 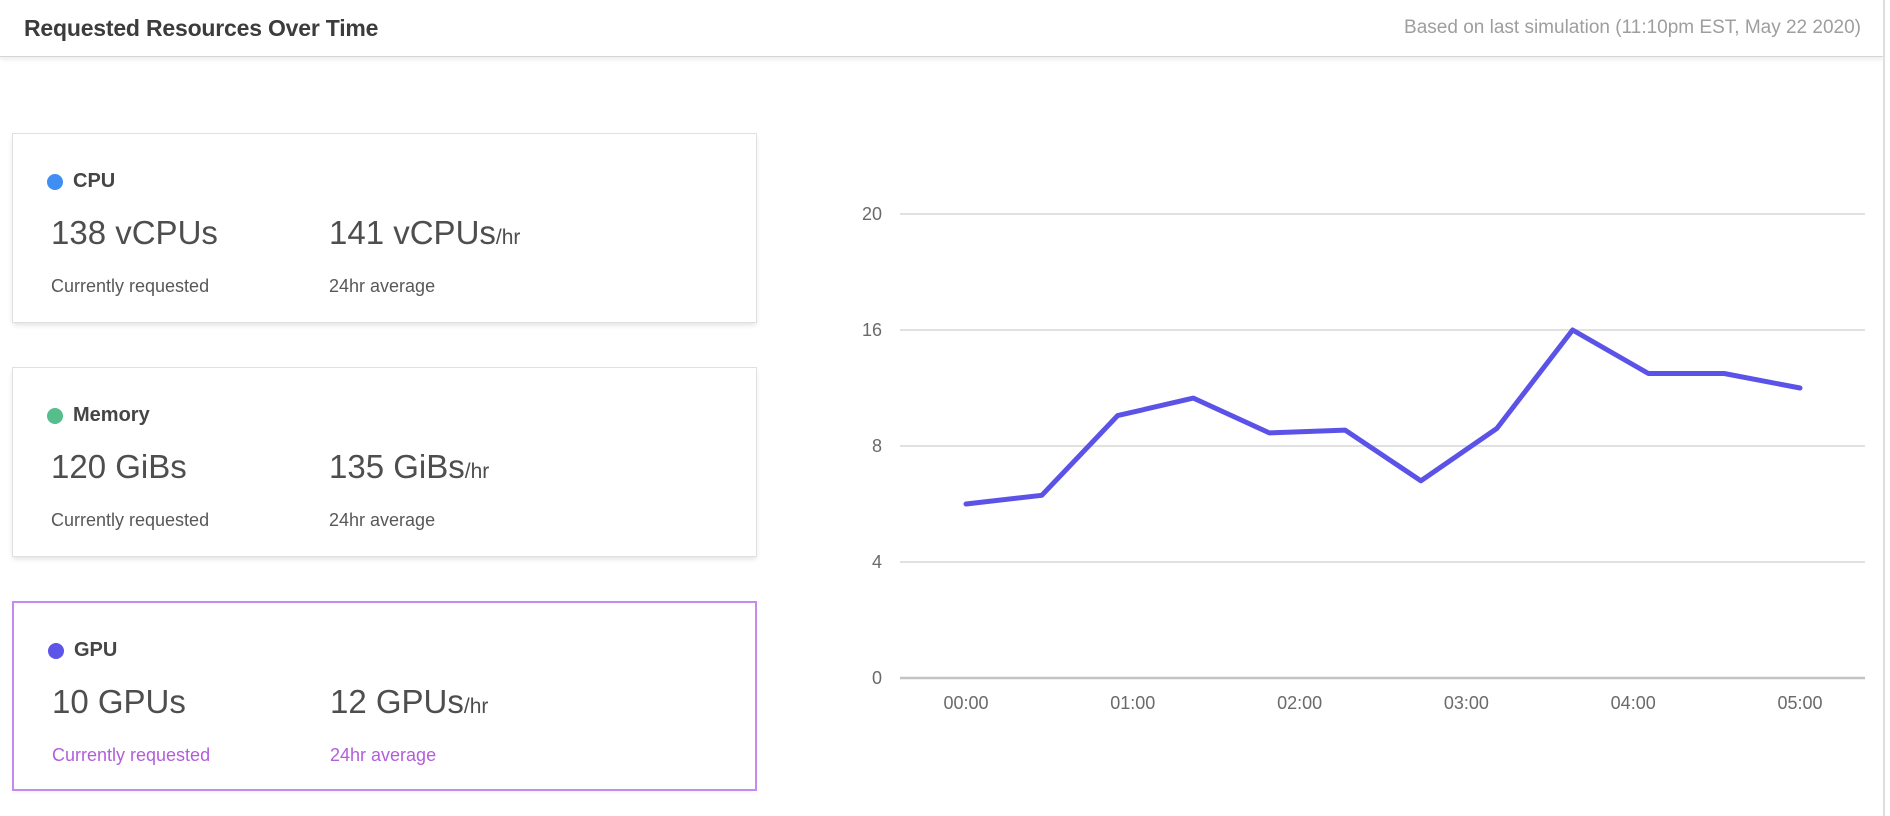 I want to click on value-text: 135 GiBs, so click(x=397, y=466).